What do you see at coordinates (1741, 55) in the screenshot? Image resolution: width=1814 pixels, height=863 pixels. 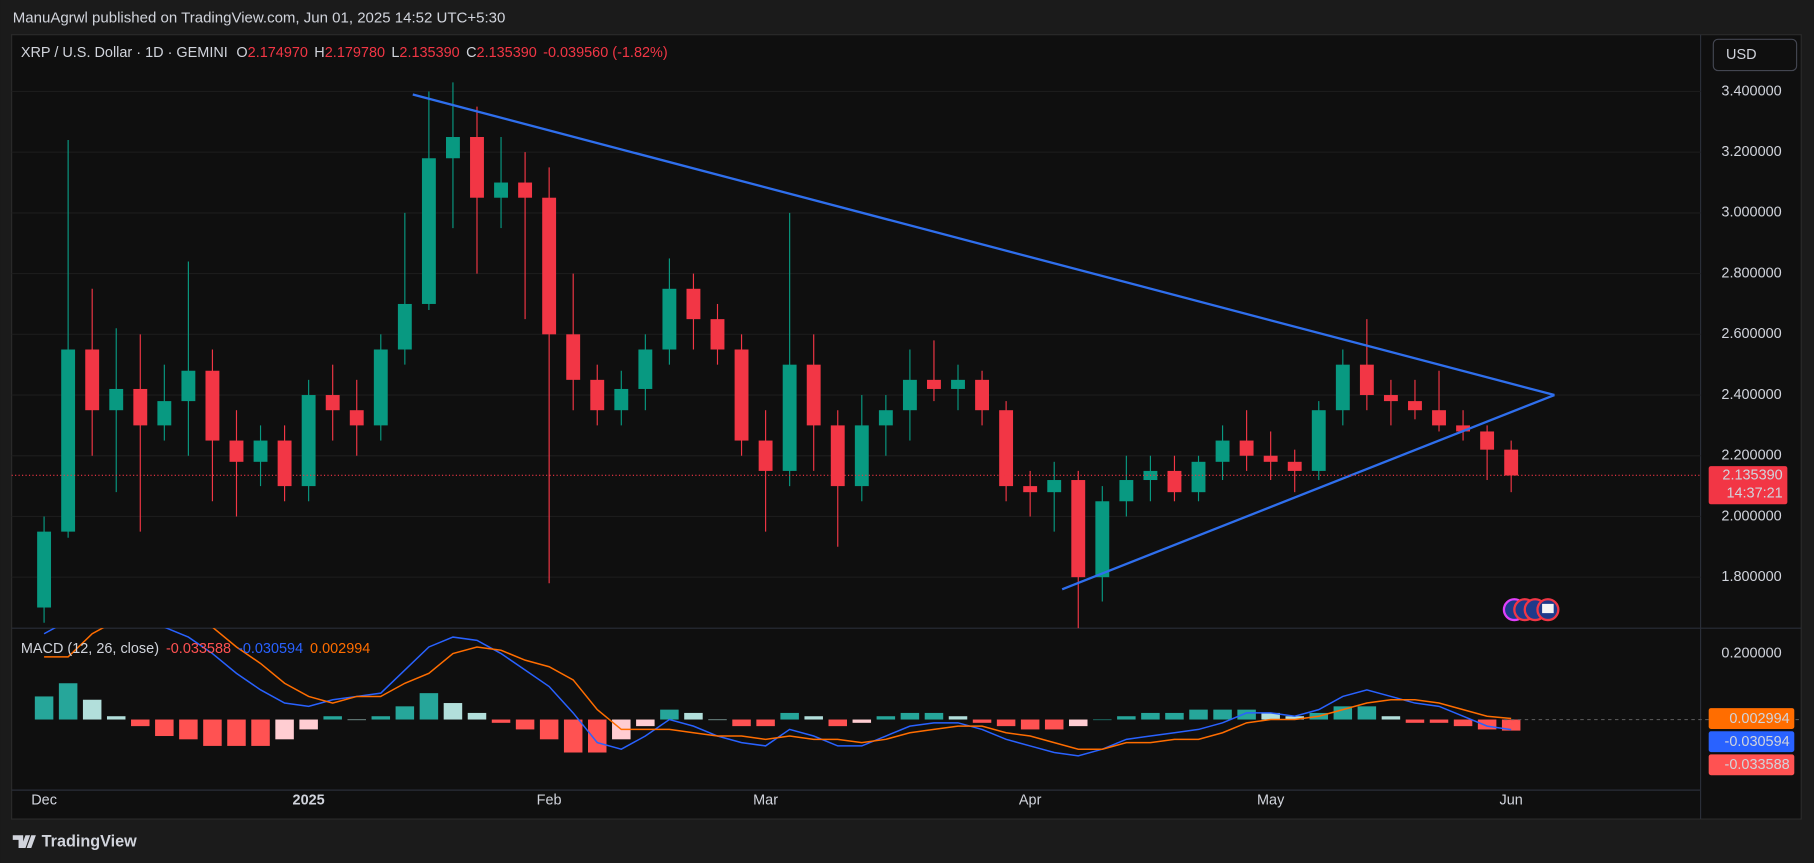 I see `currency: USD` at bounding box center [1741, 55].